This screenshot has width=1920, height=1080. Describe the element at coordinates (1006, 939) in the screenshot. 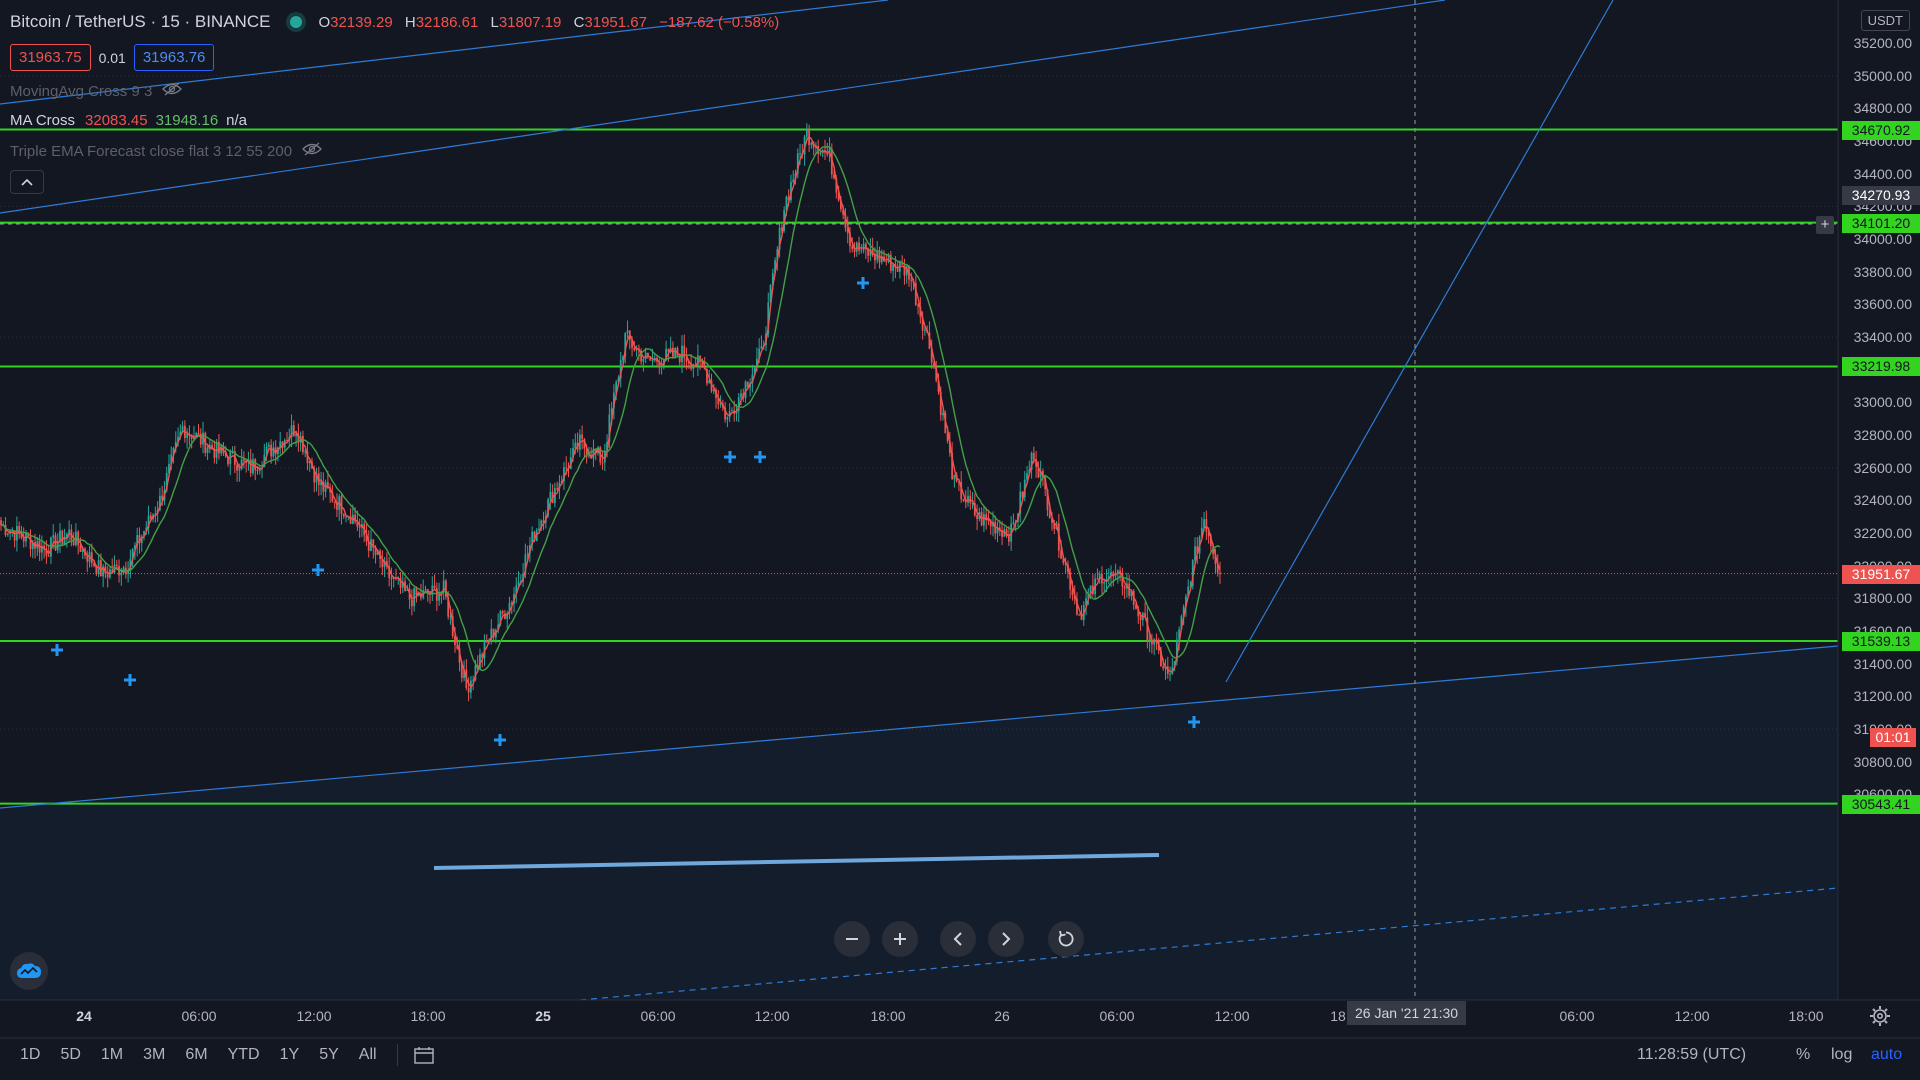

I see `scroll-right-button` at that location.